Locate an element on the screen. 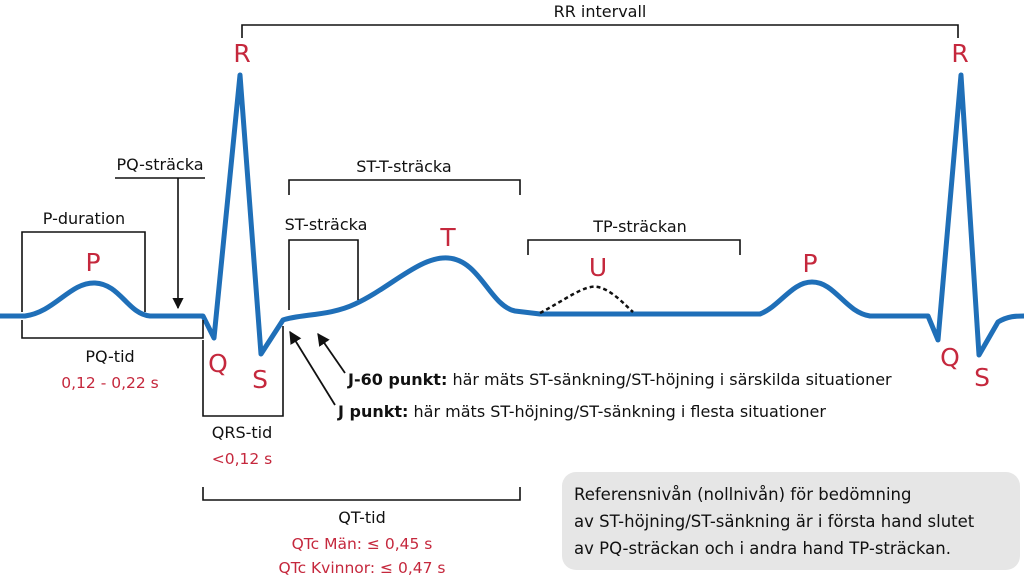 The height and width of the screenshot is (583, 1024). j60-arrow is located at coordinates (331, 353).